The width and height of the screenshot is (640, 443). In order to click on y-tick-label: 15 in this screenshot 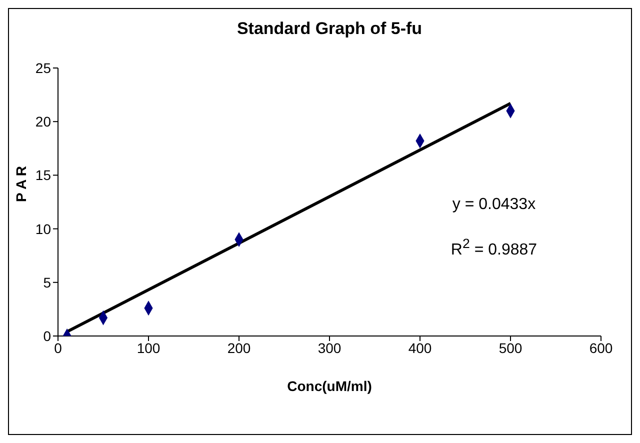, I will do `click(43, 175)`.